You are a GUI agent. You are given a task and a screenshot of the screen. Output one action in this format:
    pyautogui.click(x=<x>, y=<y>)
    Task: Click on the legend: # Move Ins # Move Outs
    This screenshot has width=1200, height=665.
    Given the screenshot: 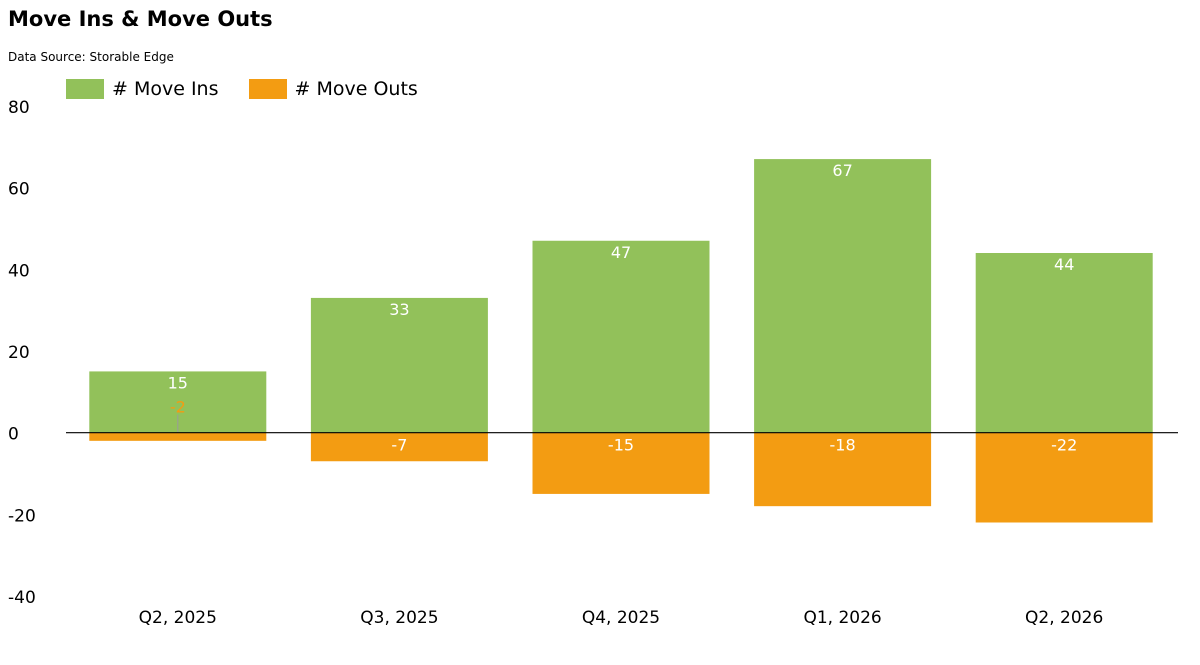 What is the action you would take?
    pyautogui.click(x=257, y=89)
    